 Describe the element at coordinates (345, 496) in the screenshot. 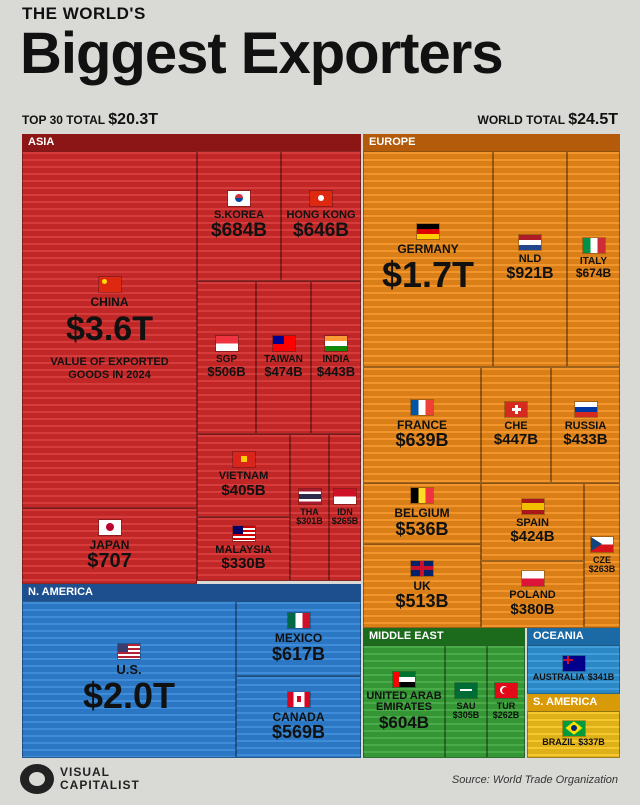

I see `indonesia-flag-icon` at that location.